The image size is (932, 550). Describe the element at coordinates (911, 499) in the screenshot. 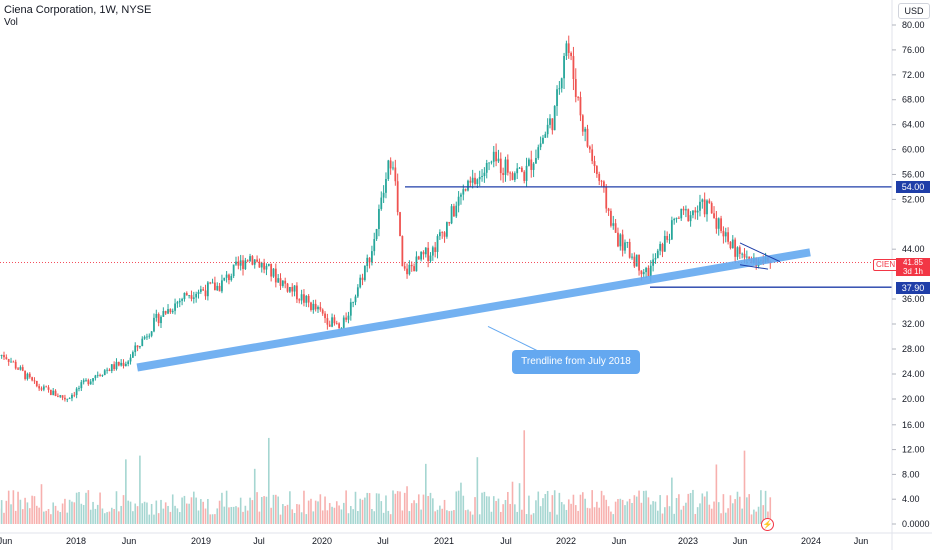

I see `price-tick-label: 4.00` at that location.